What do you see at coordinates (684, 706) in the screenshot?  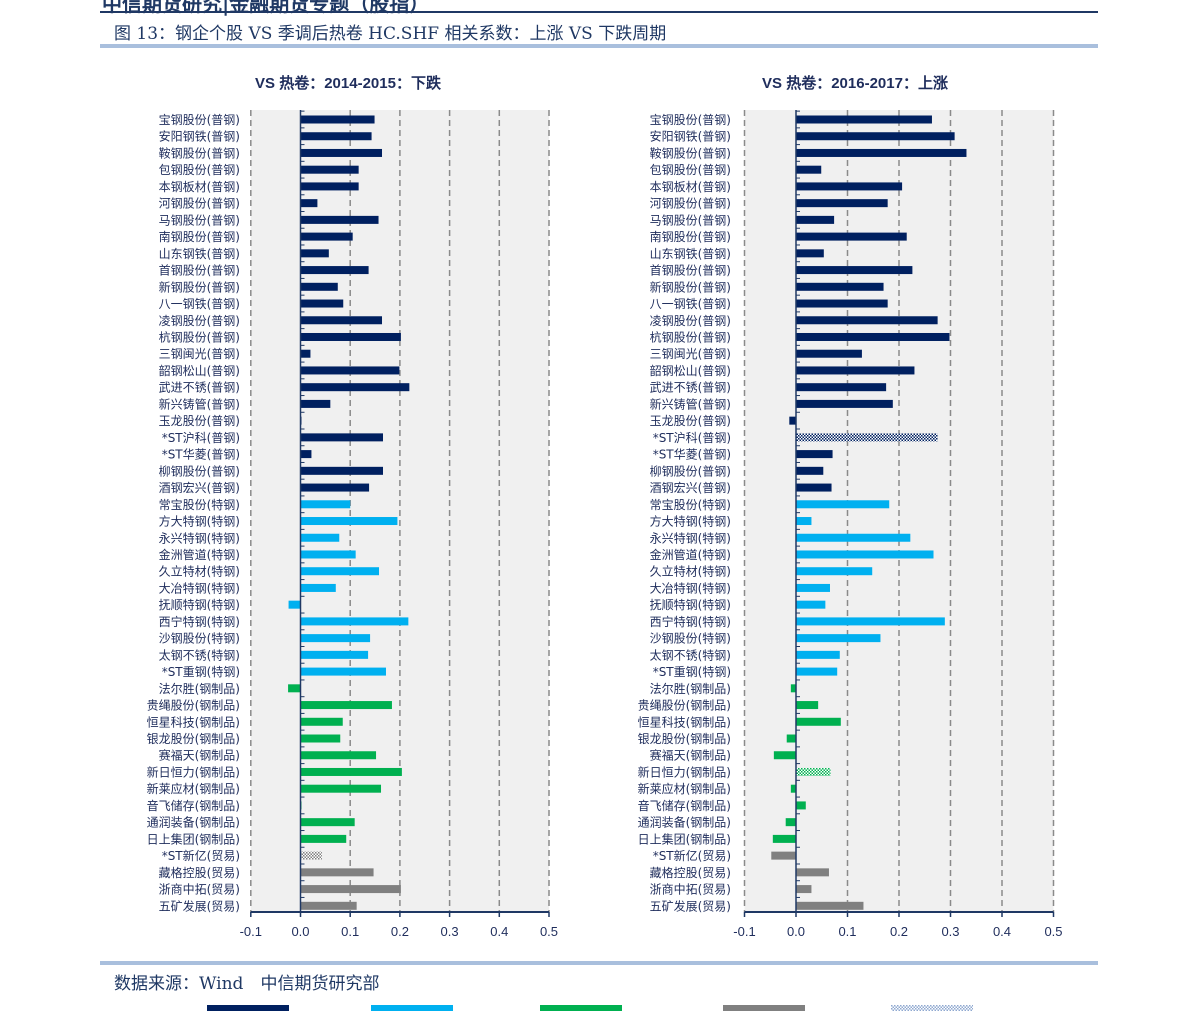 I see `category-label: 贵绳股份(钢制品)` at bounding box center [684, 706].